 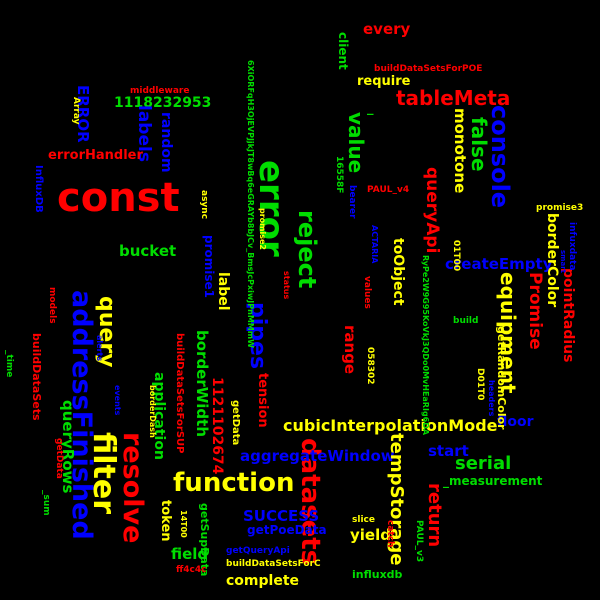 I want to click on word: getQueryApi, so click(x=258, y=551).